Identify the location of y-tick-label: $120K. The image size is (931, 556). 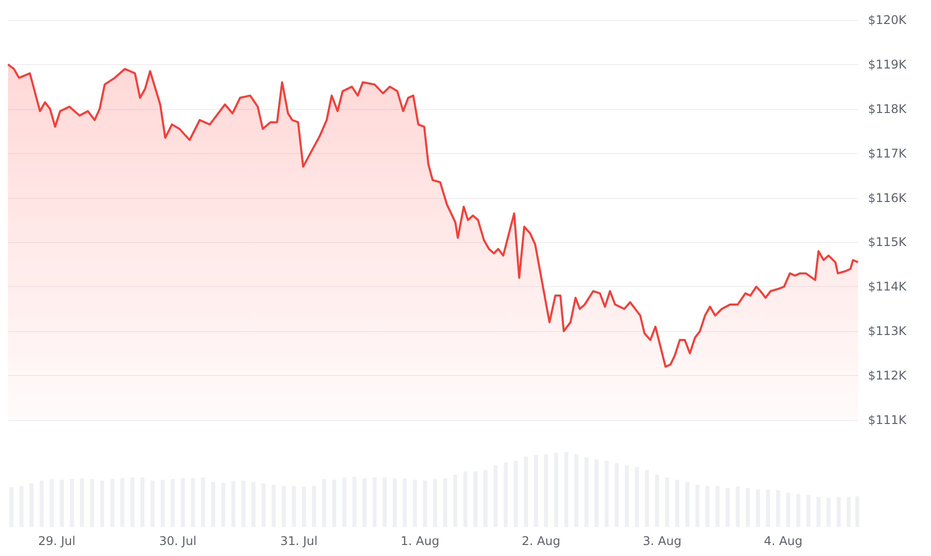
(888, 20).